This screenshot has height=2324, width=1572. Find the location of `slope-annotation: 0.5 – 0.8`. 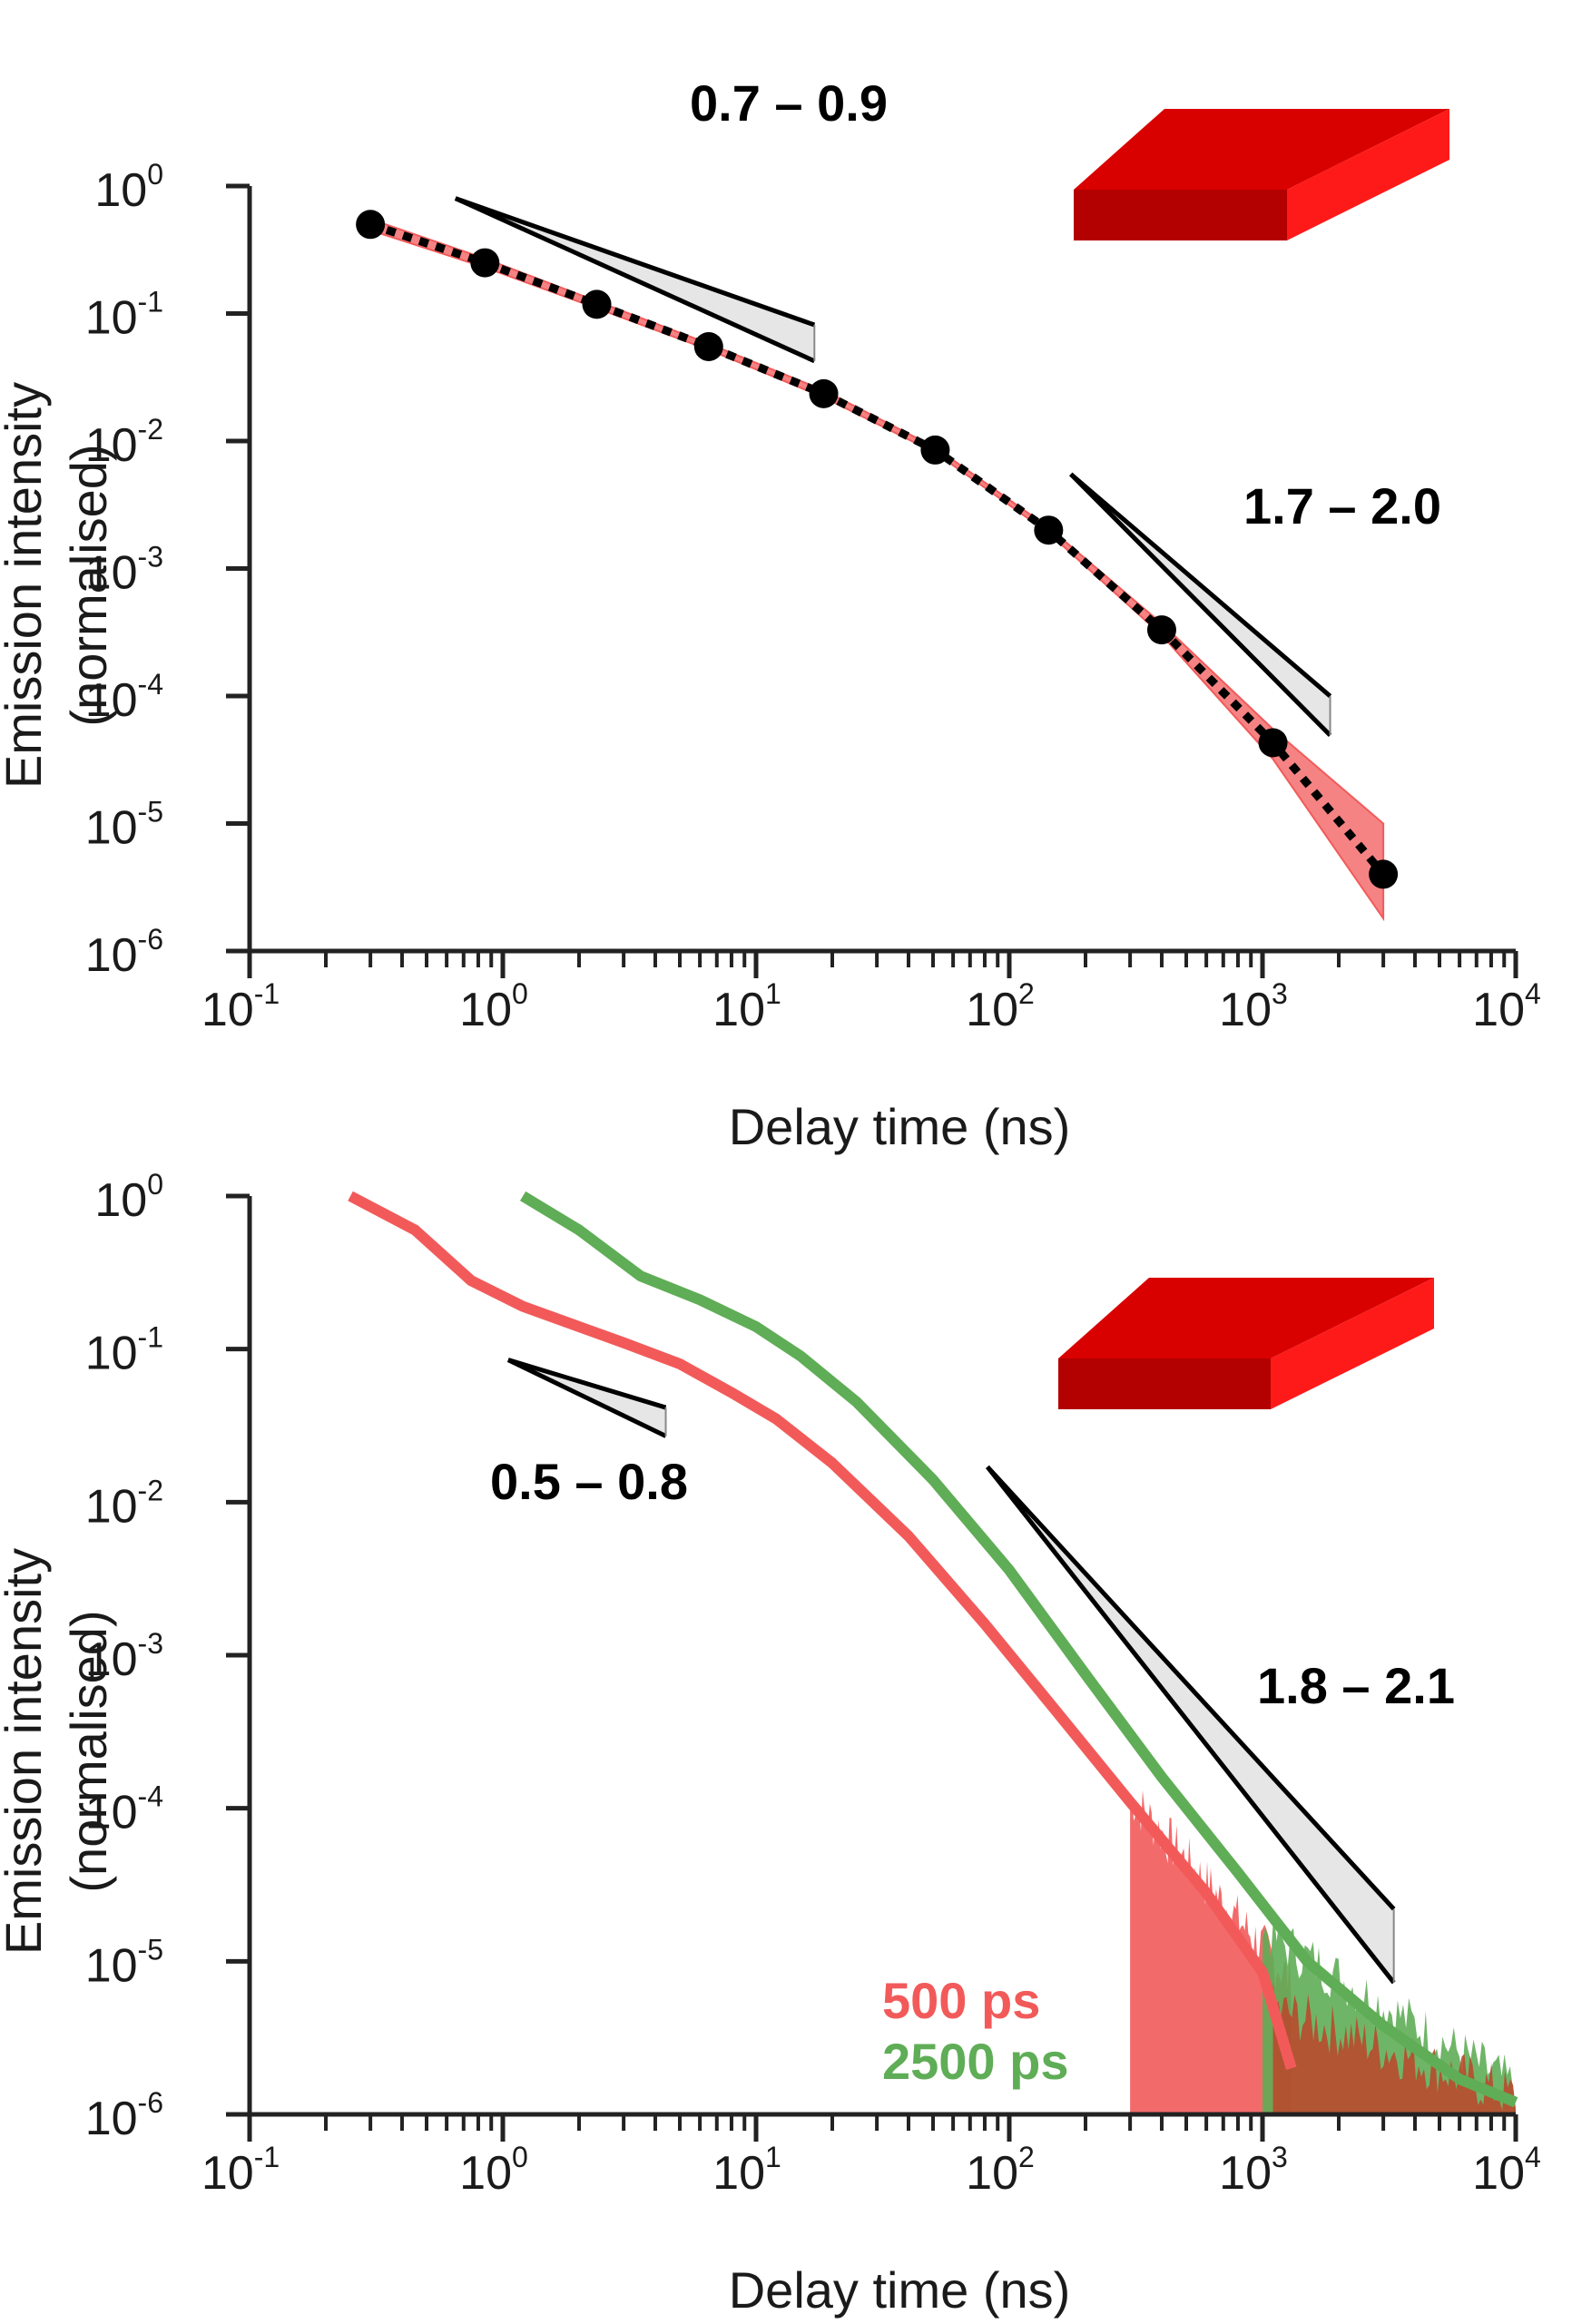

slope-annotation: 0.5 – 0.8 is located at coordinates (589, 1481).